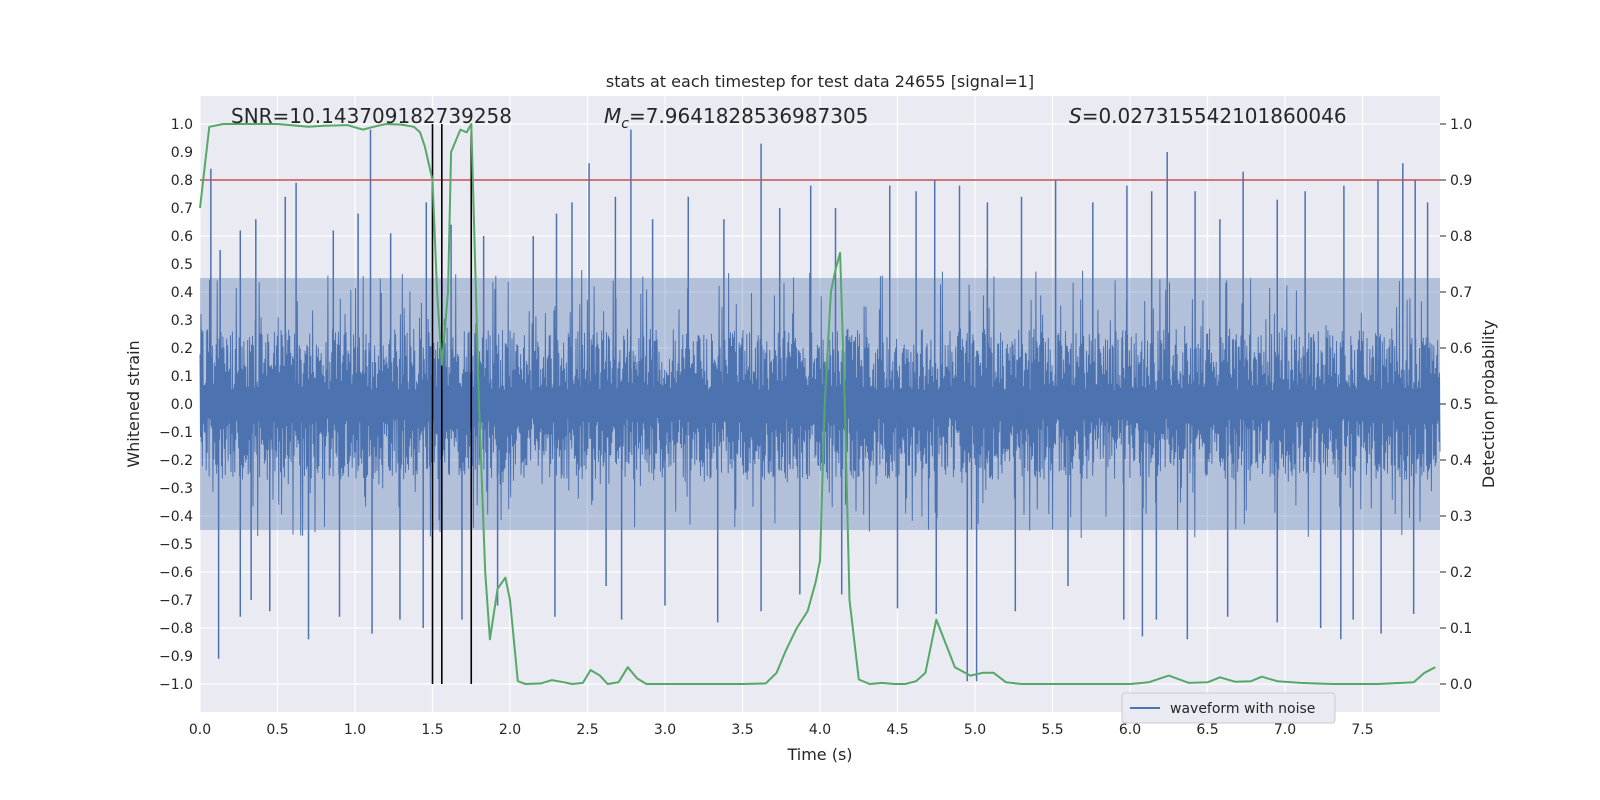 Image resolution: width=1600 pixels, height=800 pixels. Describe the element at coordinates (1362, 730) in the screenshot. I see `x-tick-label-15: 7.5` at that location.